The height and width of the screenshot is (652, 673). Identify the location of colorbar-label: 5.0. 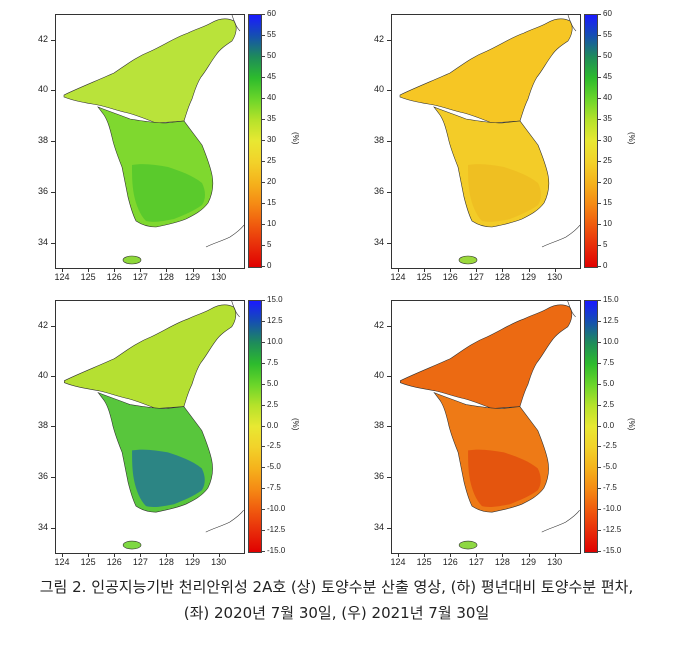
(273, 383).